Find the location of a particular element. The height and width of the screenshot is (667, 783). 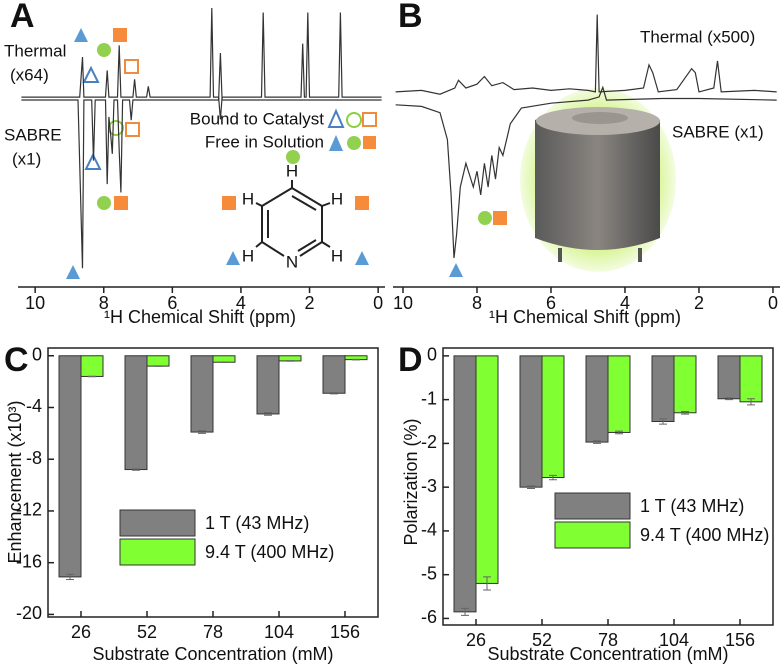

pyridine-structure is located at coordinates (293, 218).